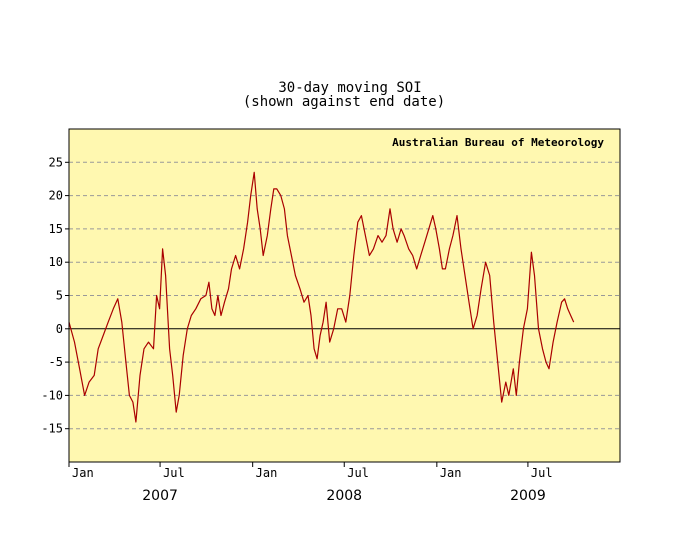  I want to click on y-tick-label: 20, so click(56, 196).